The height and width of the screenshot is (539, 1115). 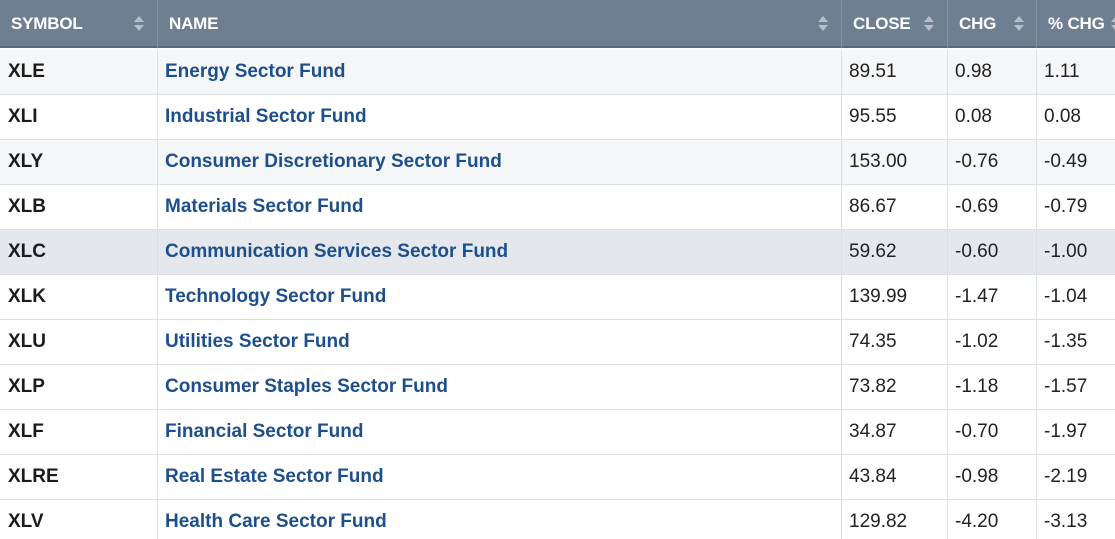 What do you see at coordinates (895, 252) in the screenshot?
I see `close-cell: 59.62` at bounding box center [895, 252].